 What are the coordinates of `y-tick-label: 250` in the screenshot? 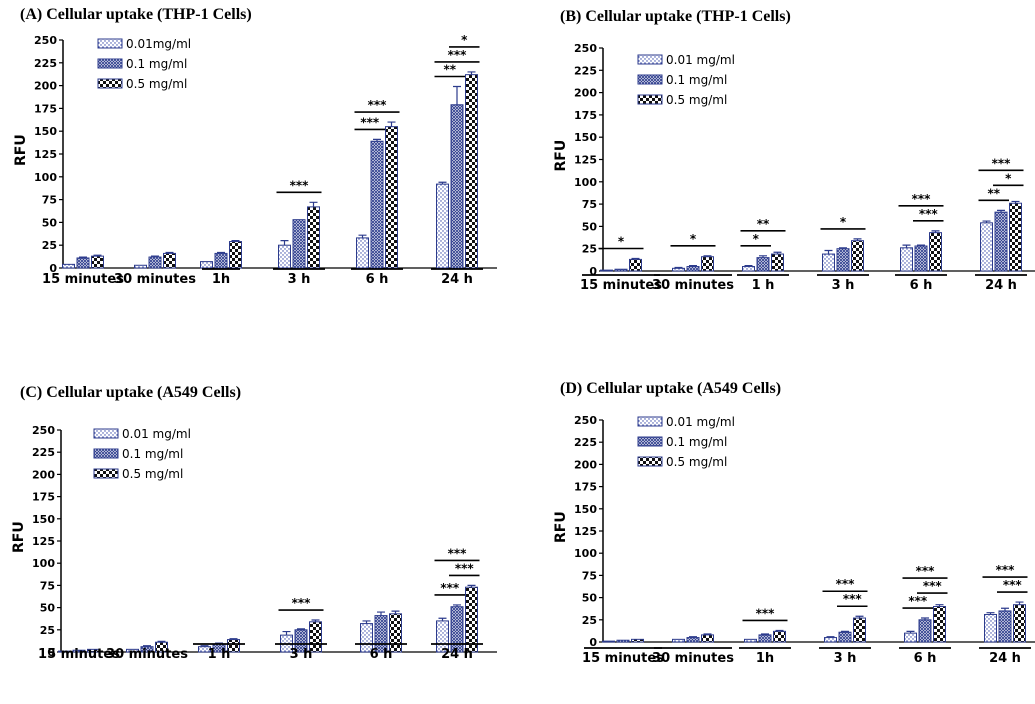 It's located at (585, 420).